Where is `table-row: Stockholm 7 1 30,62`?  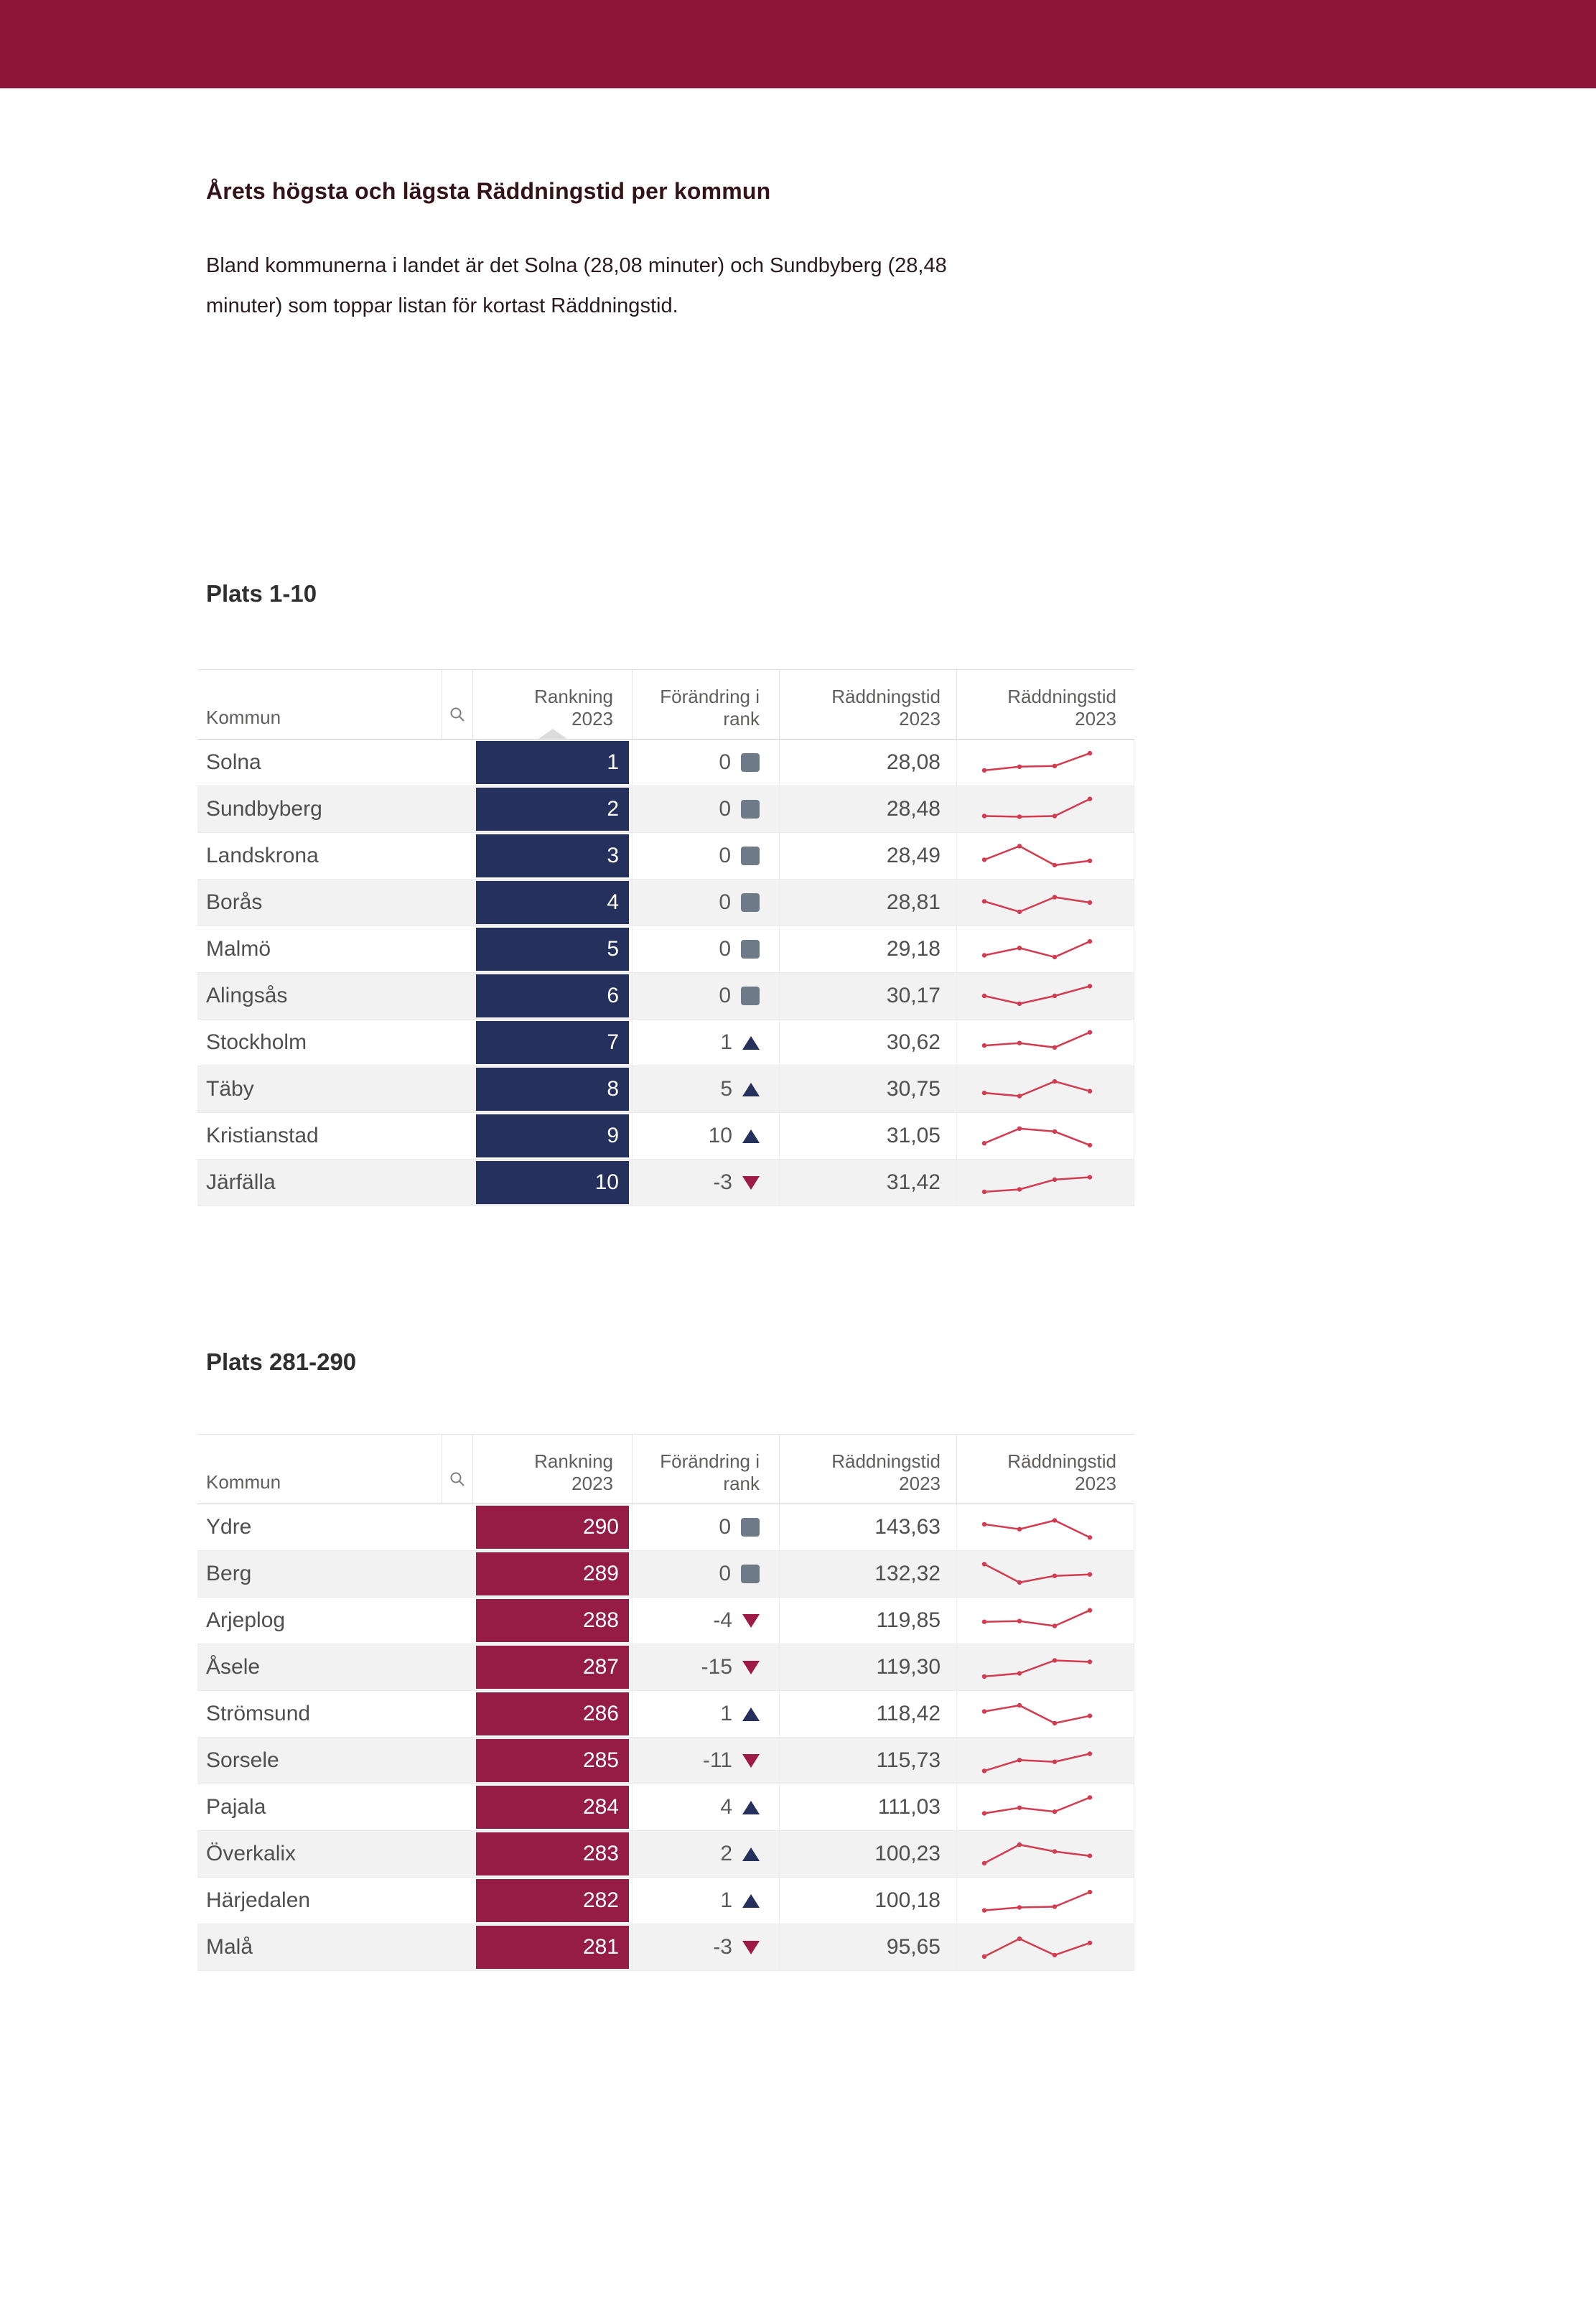
table-row: Stockholm 7 1 30,62 is located at coordinates (665, 1043).